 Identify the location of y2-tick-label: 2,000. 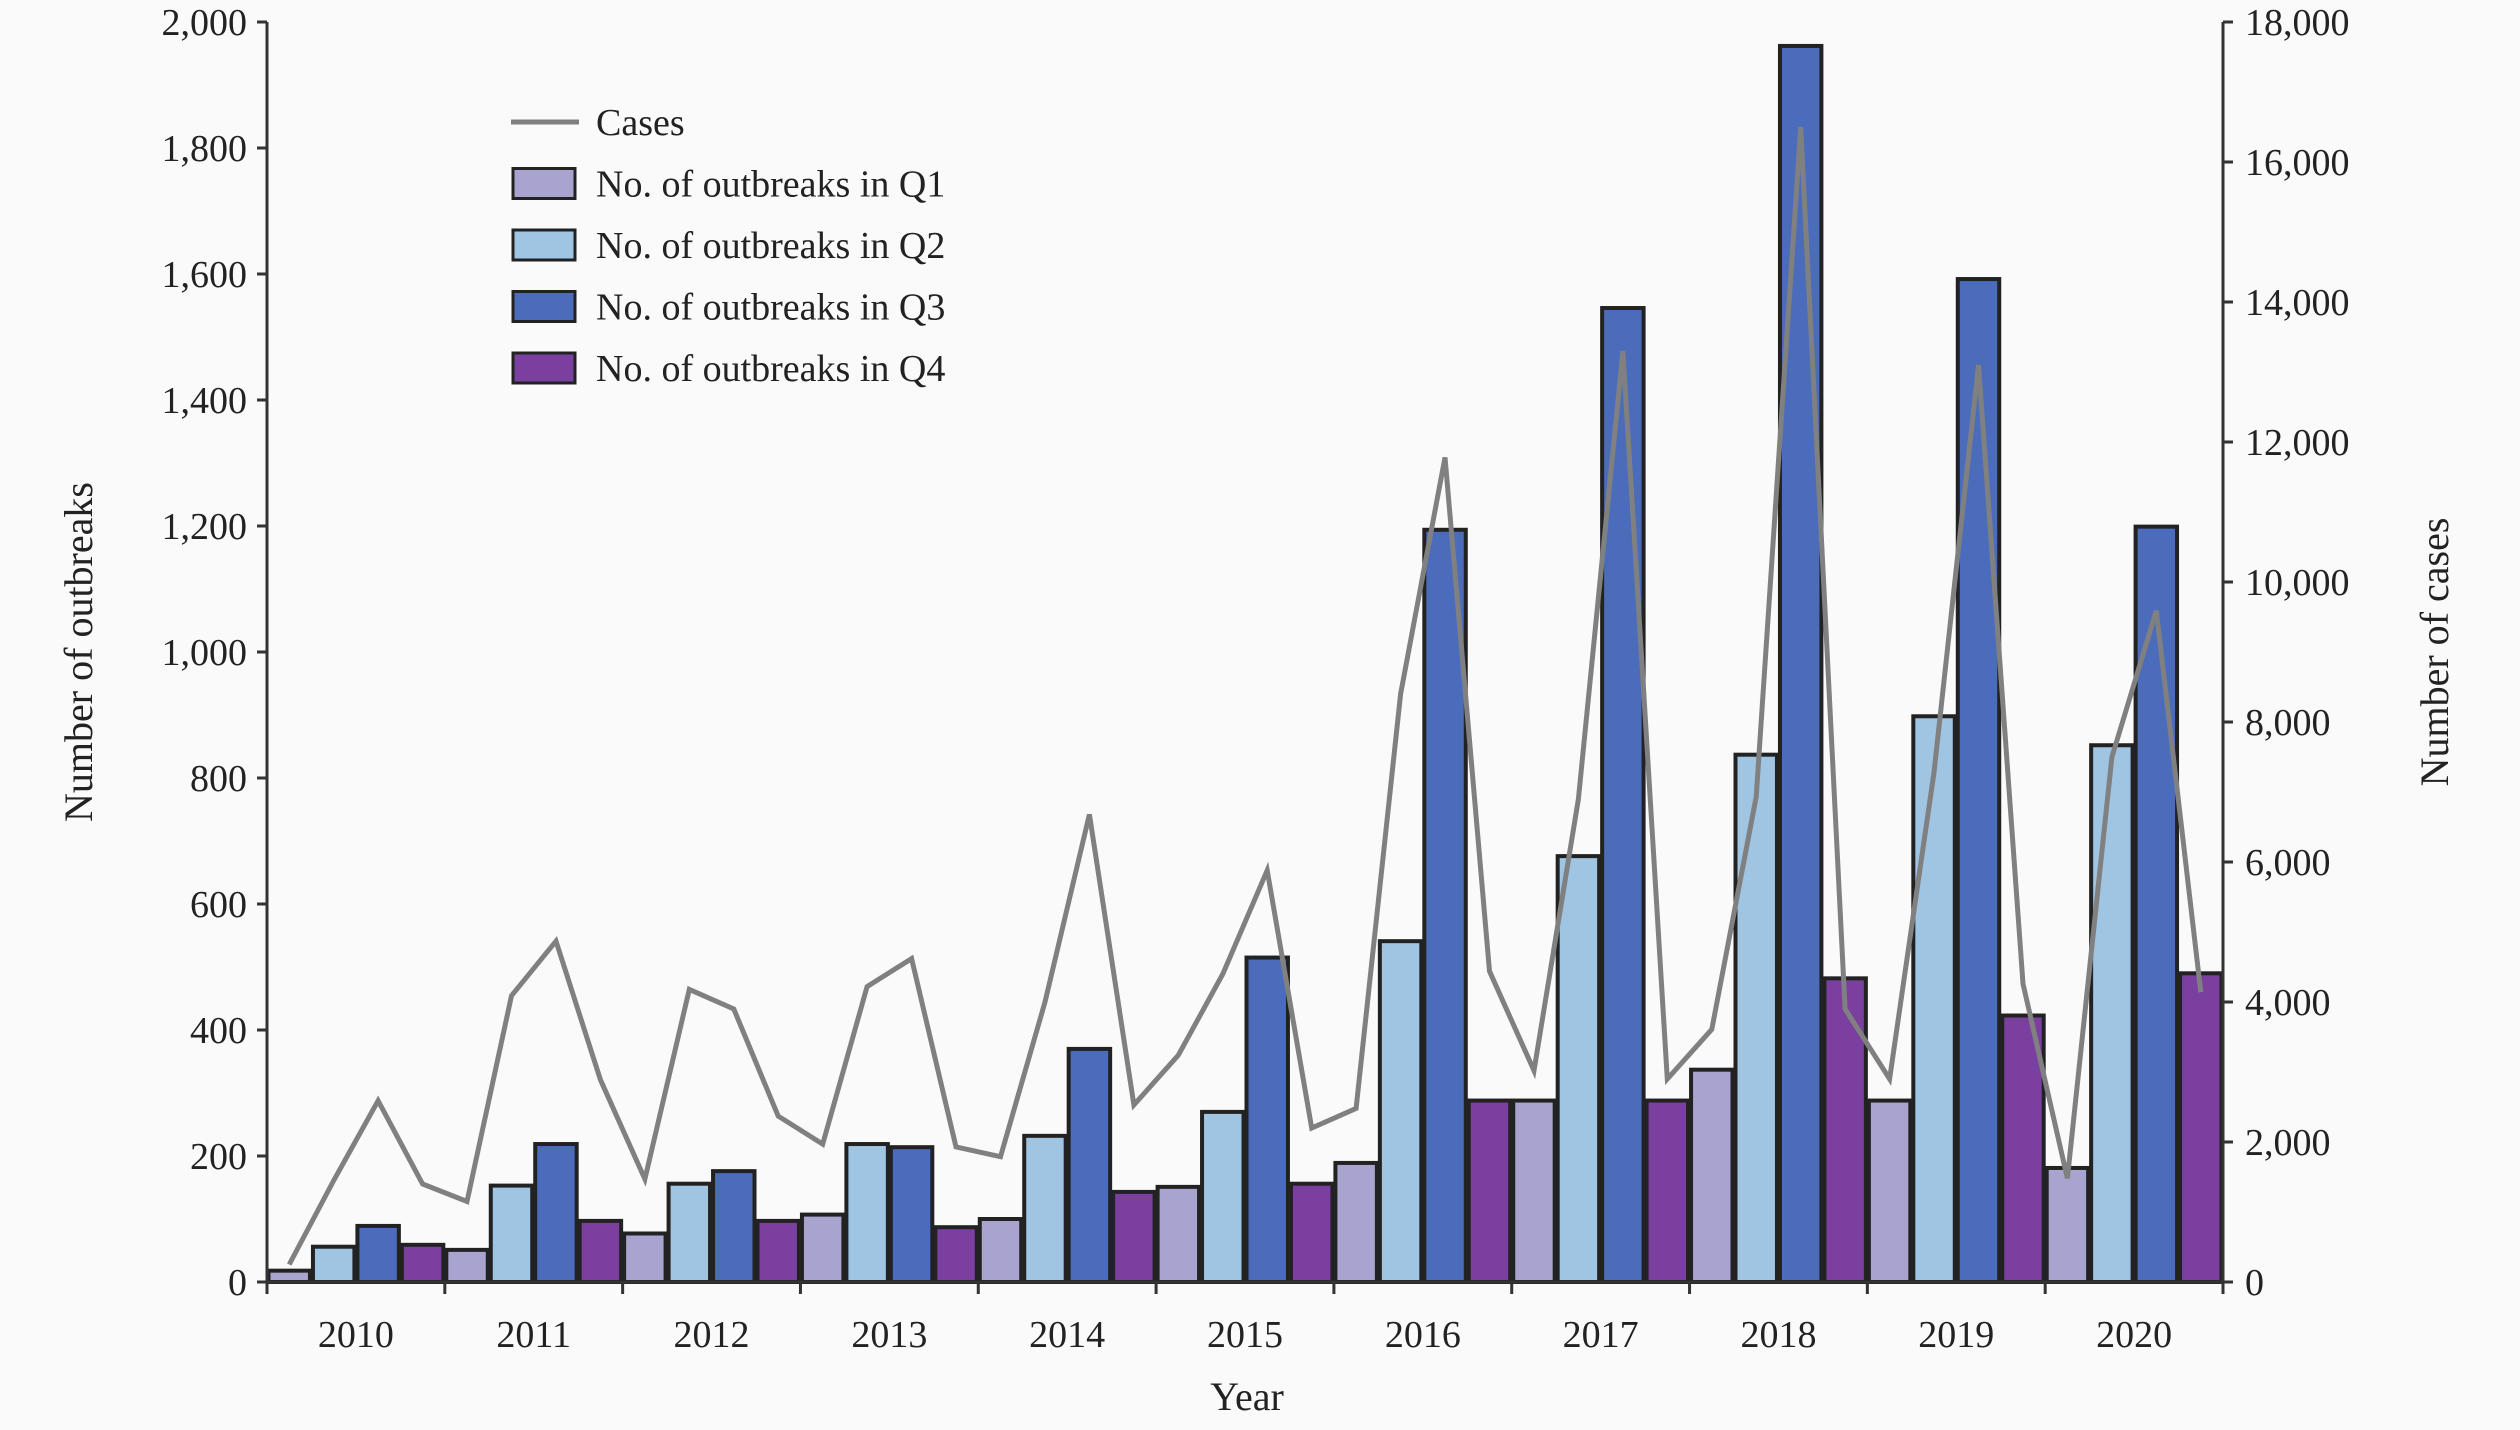
(2288, 1143).